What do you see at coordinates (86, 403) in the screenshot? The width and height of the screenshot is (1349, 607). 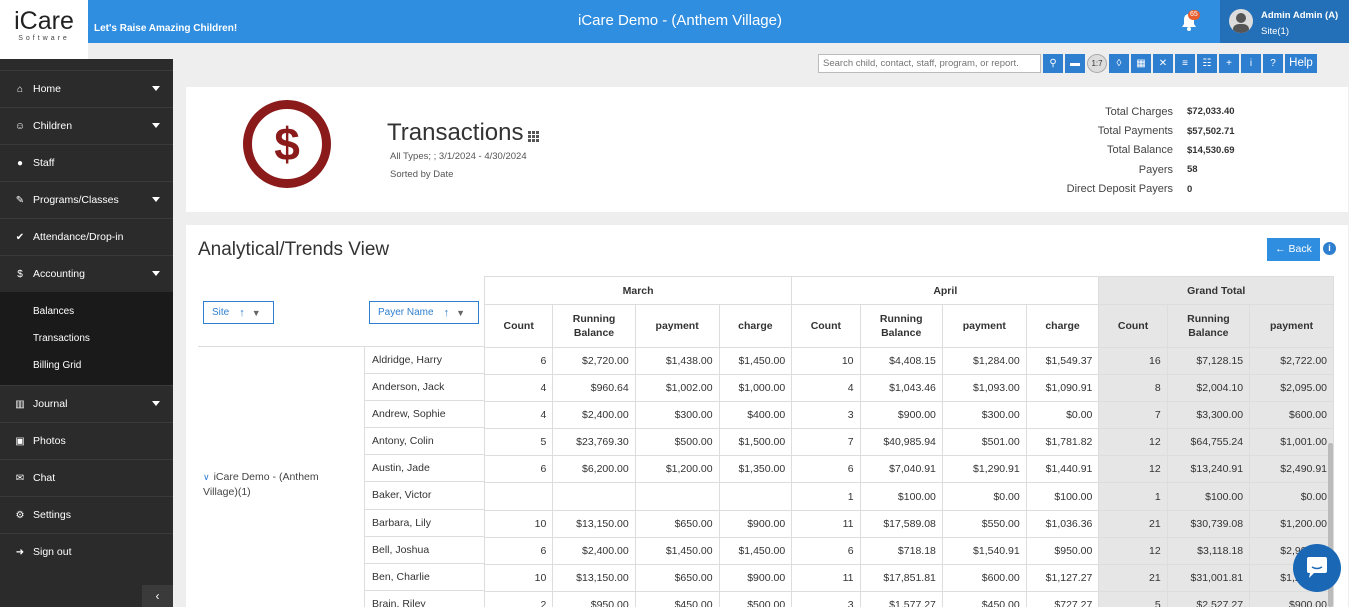 I see `sidebar-item-journal: ▥ Journal` at bounding box center [86, 403].